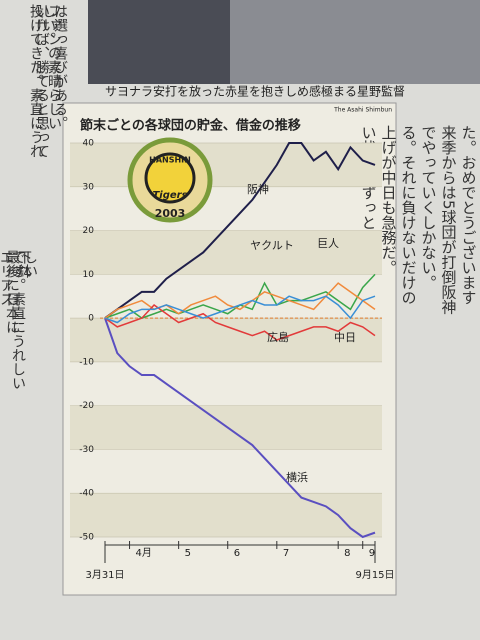  I want to click on logo-top: HANSHIN, so click(170, 160).